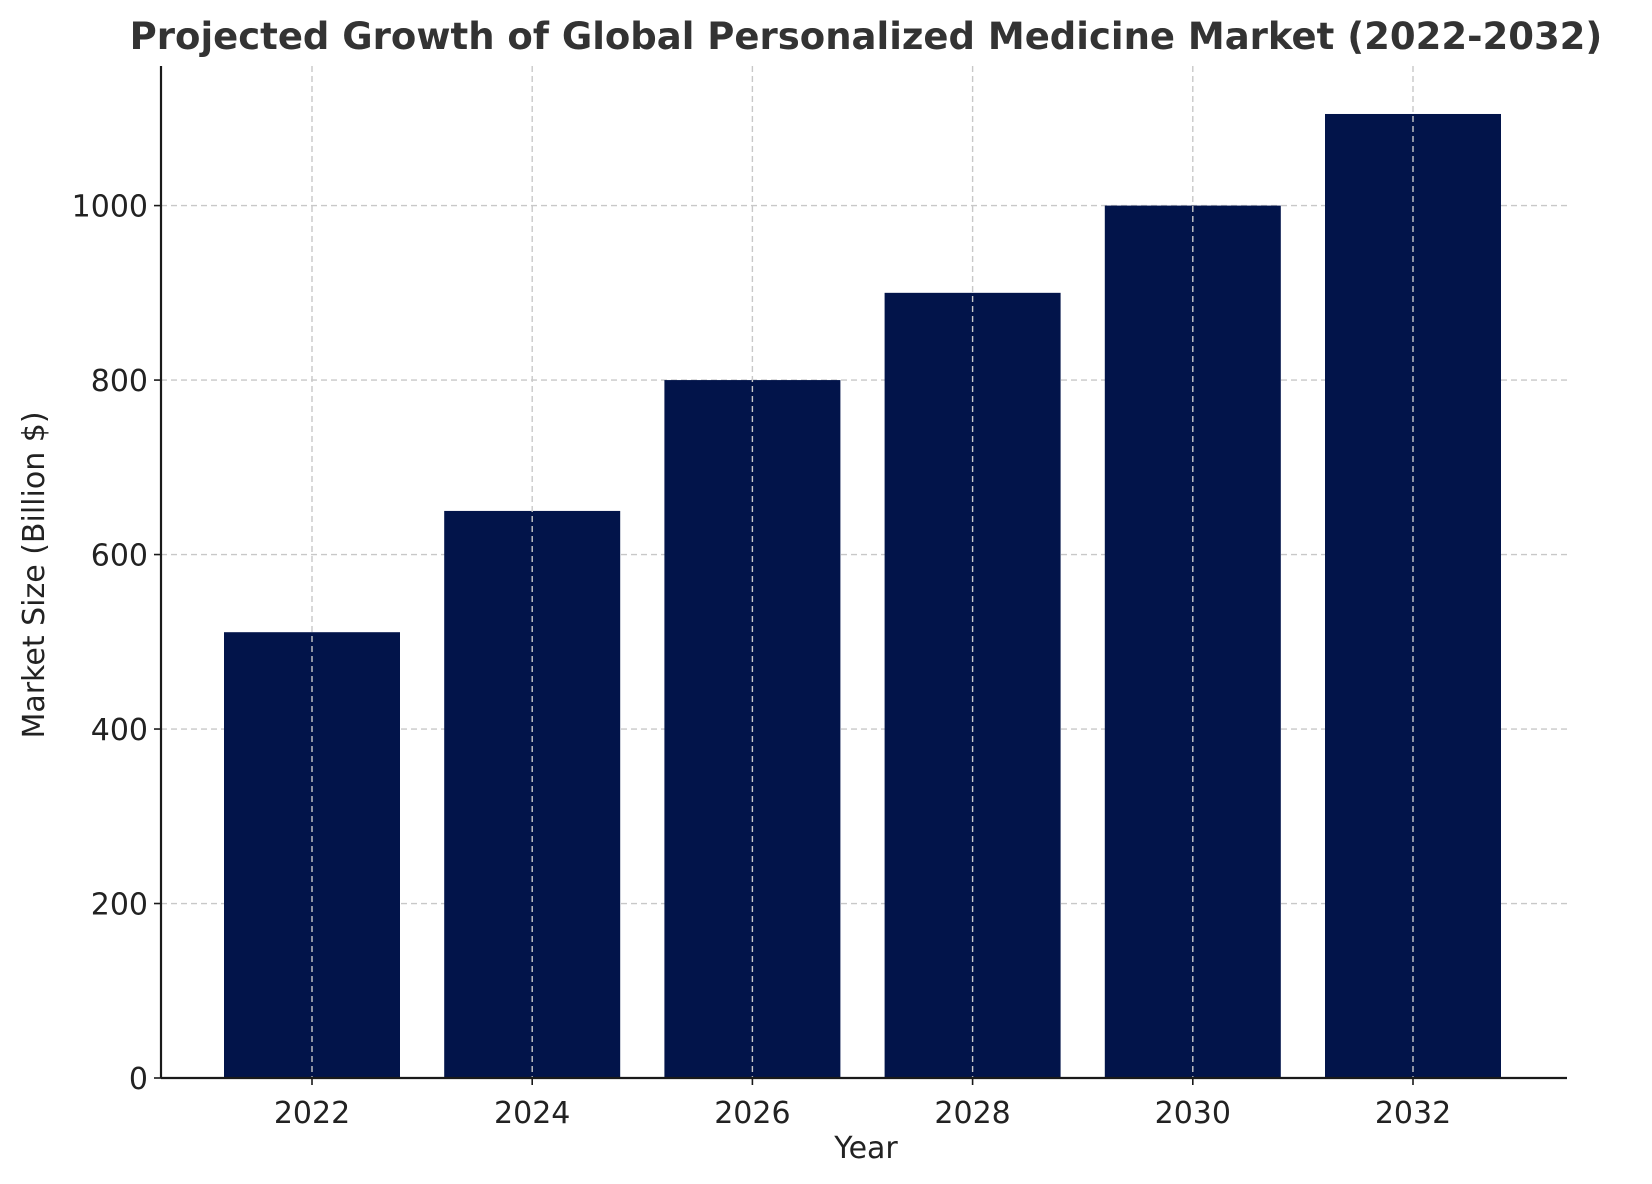 The image size is (1652, 1184). What do you see at coordinates (1193, 1113) in the screenshot?
I see `x-tick-label: 2030` at bounding box center [1193, 1113].